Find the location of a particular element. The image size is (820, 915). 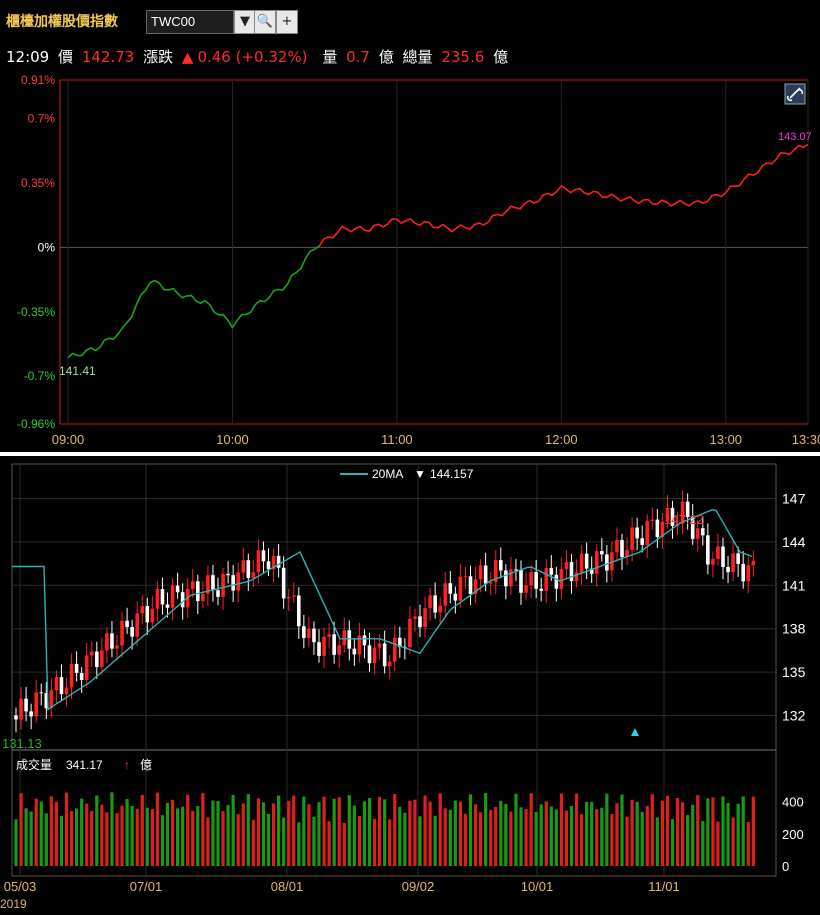

daily-y-tick: 138 is located at coordinates (794, 629).